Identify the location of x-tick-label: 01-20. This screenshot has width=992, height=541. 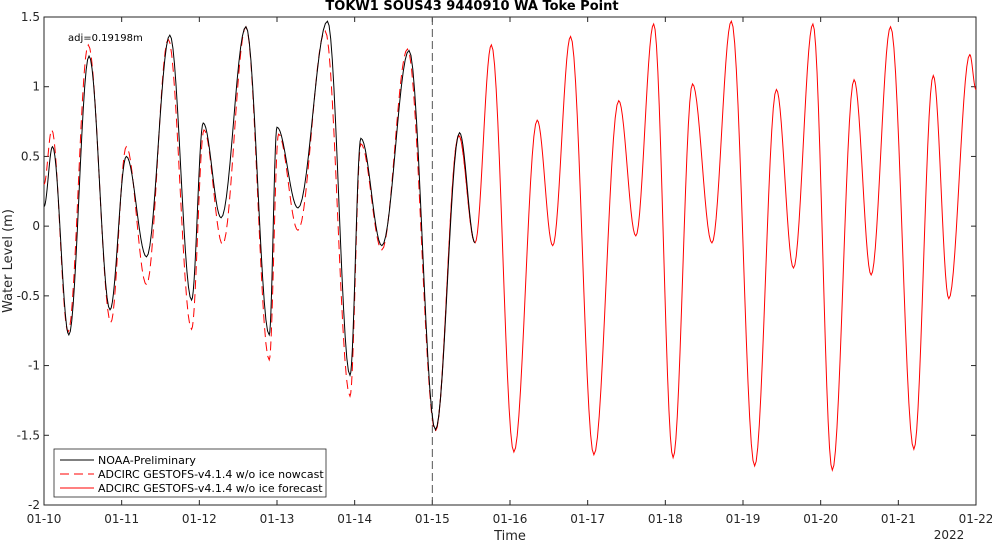
(820, 519).